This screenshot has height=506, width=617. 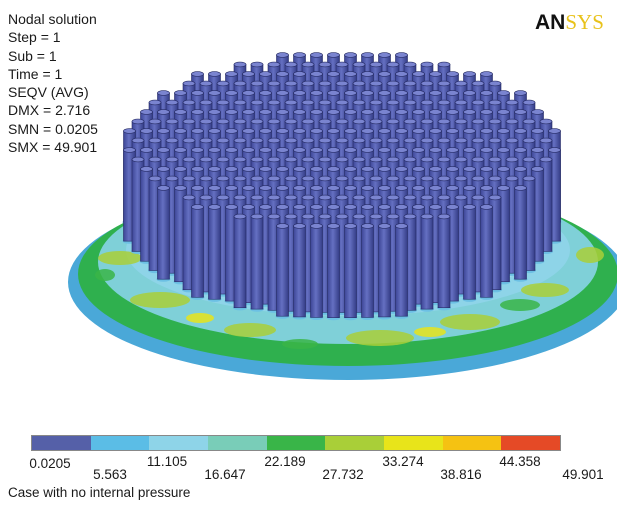 What do you see at coordinates (285, 461) in the screenshot?
I see `legend-tick-label: 22.189` at bounding box center [285, 461].